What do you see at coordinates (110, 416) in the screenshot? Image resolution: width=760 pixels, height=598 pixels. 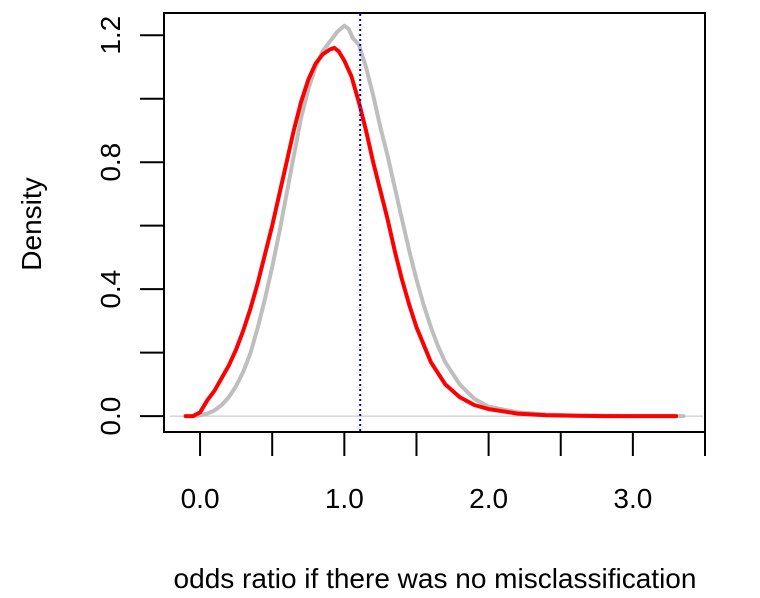 I see `y-tick-label: 0.0` at bounding box center [110, 416].